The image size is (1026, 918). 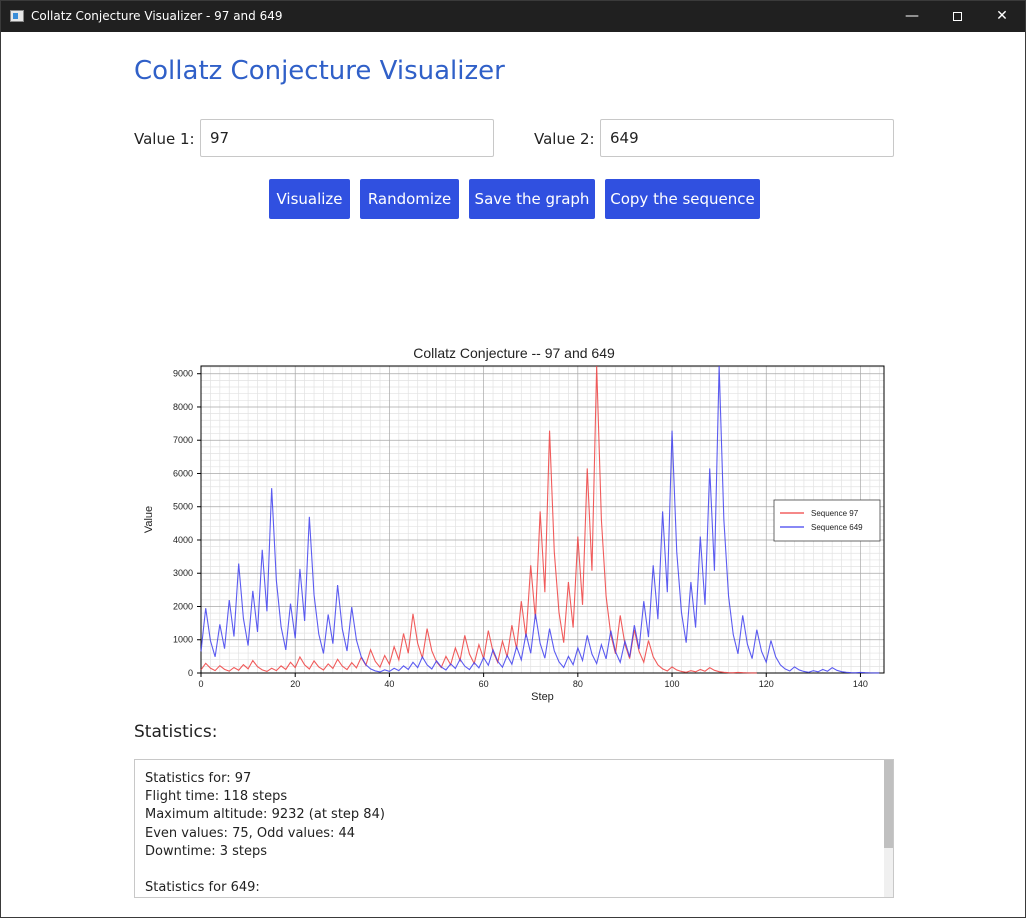 What do you see at coordinates (860, 684) in the screenshot?
I see `x-tick-label: 140` at bounding box center [860, 684].